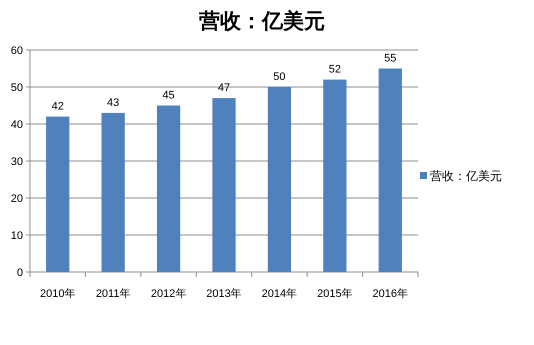 This screenshot has height=345, width=534. What do you see at coordinates (16, 125) in the screenshot?
I see `y-tick-label: 40` at bounding box center [16, 125].